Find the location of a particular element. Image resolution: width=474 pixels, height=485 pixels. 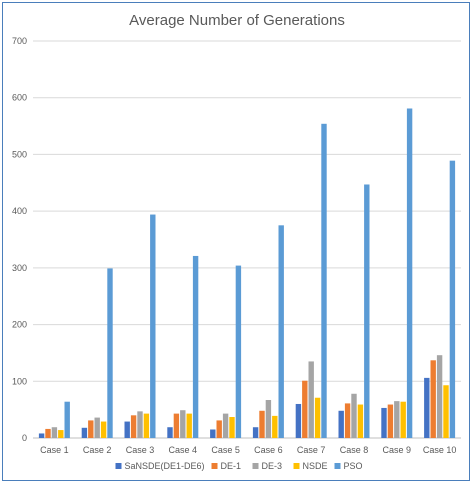

legend-label: SaNSDE(DE1-DE6) is located at coordinates (165, 466).